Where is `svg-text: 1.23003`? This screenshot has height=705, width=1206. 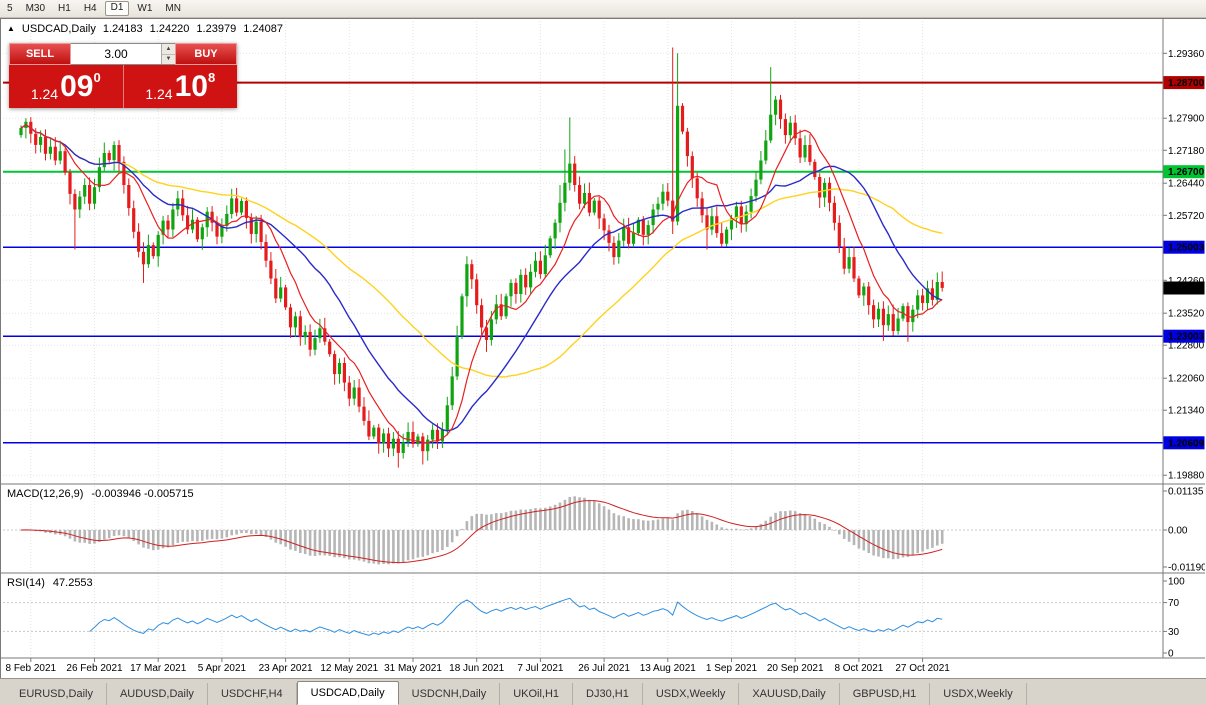
svg-text: 1.23003 is located at coordinates (1186, 337).